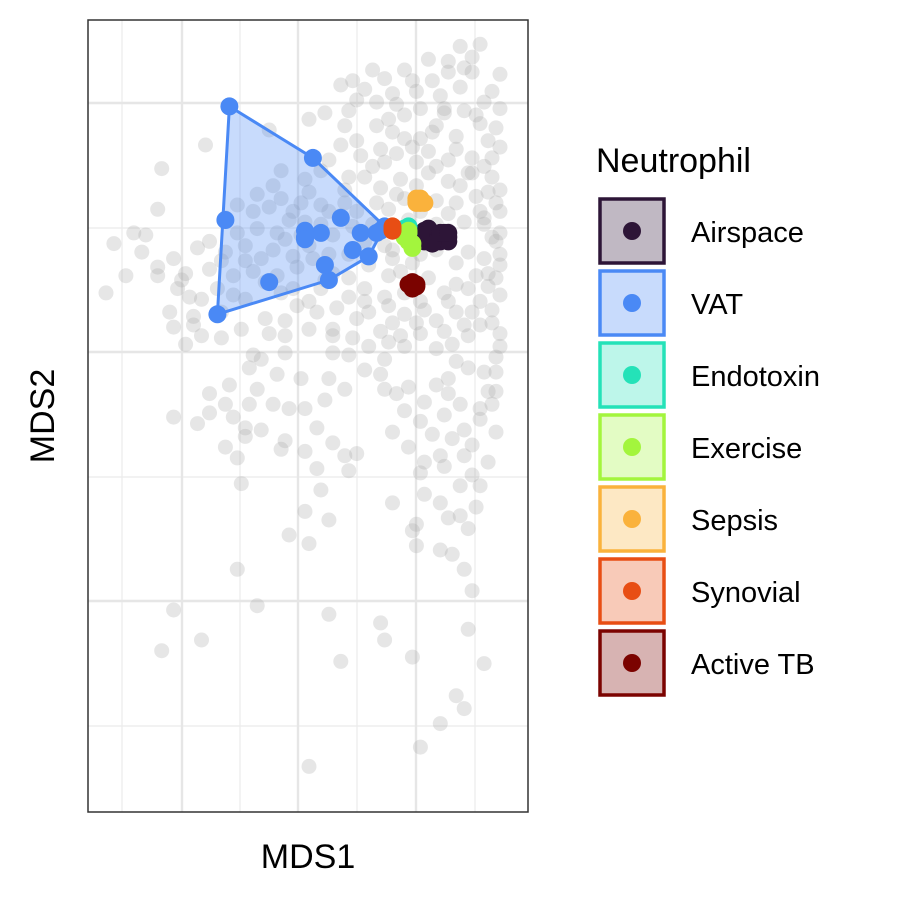 The height and width of the screenshot is (900, 900). I want to click on legend-title: Neutrophil, so click(673, 161).